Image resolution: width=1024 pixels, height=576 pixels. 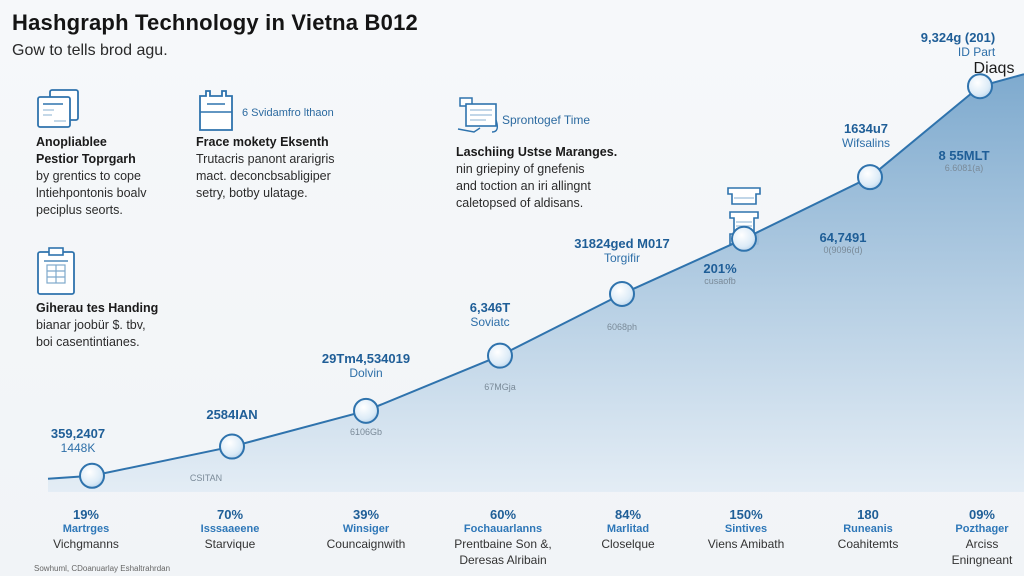 I want to click on category-label: 180 Runeanis Coahitemts, so click(x=868, y=530).